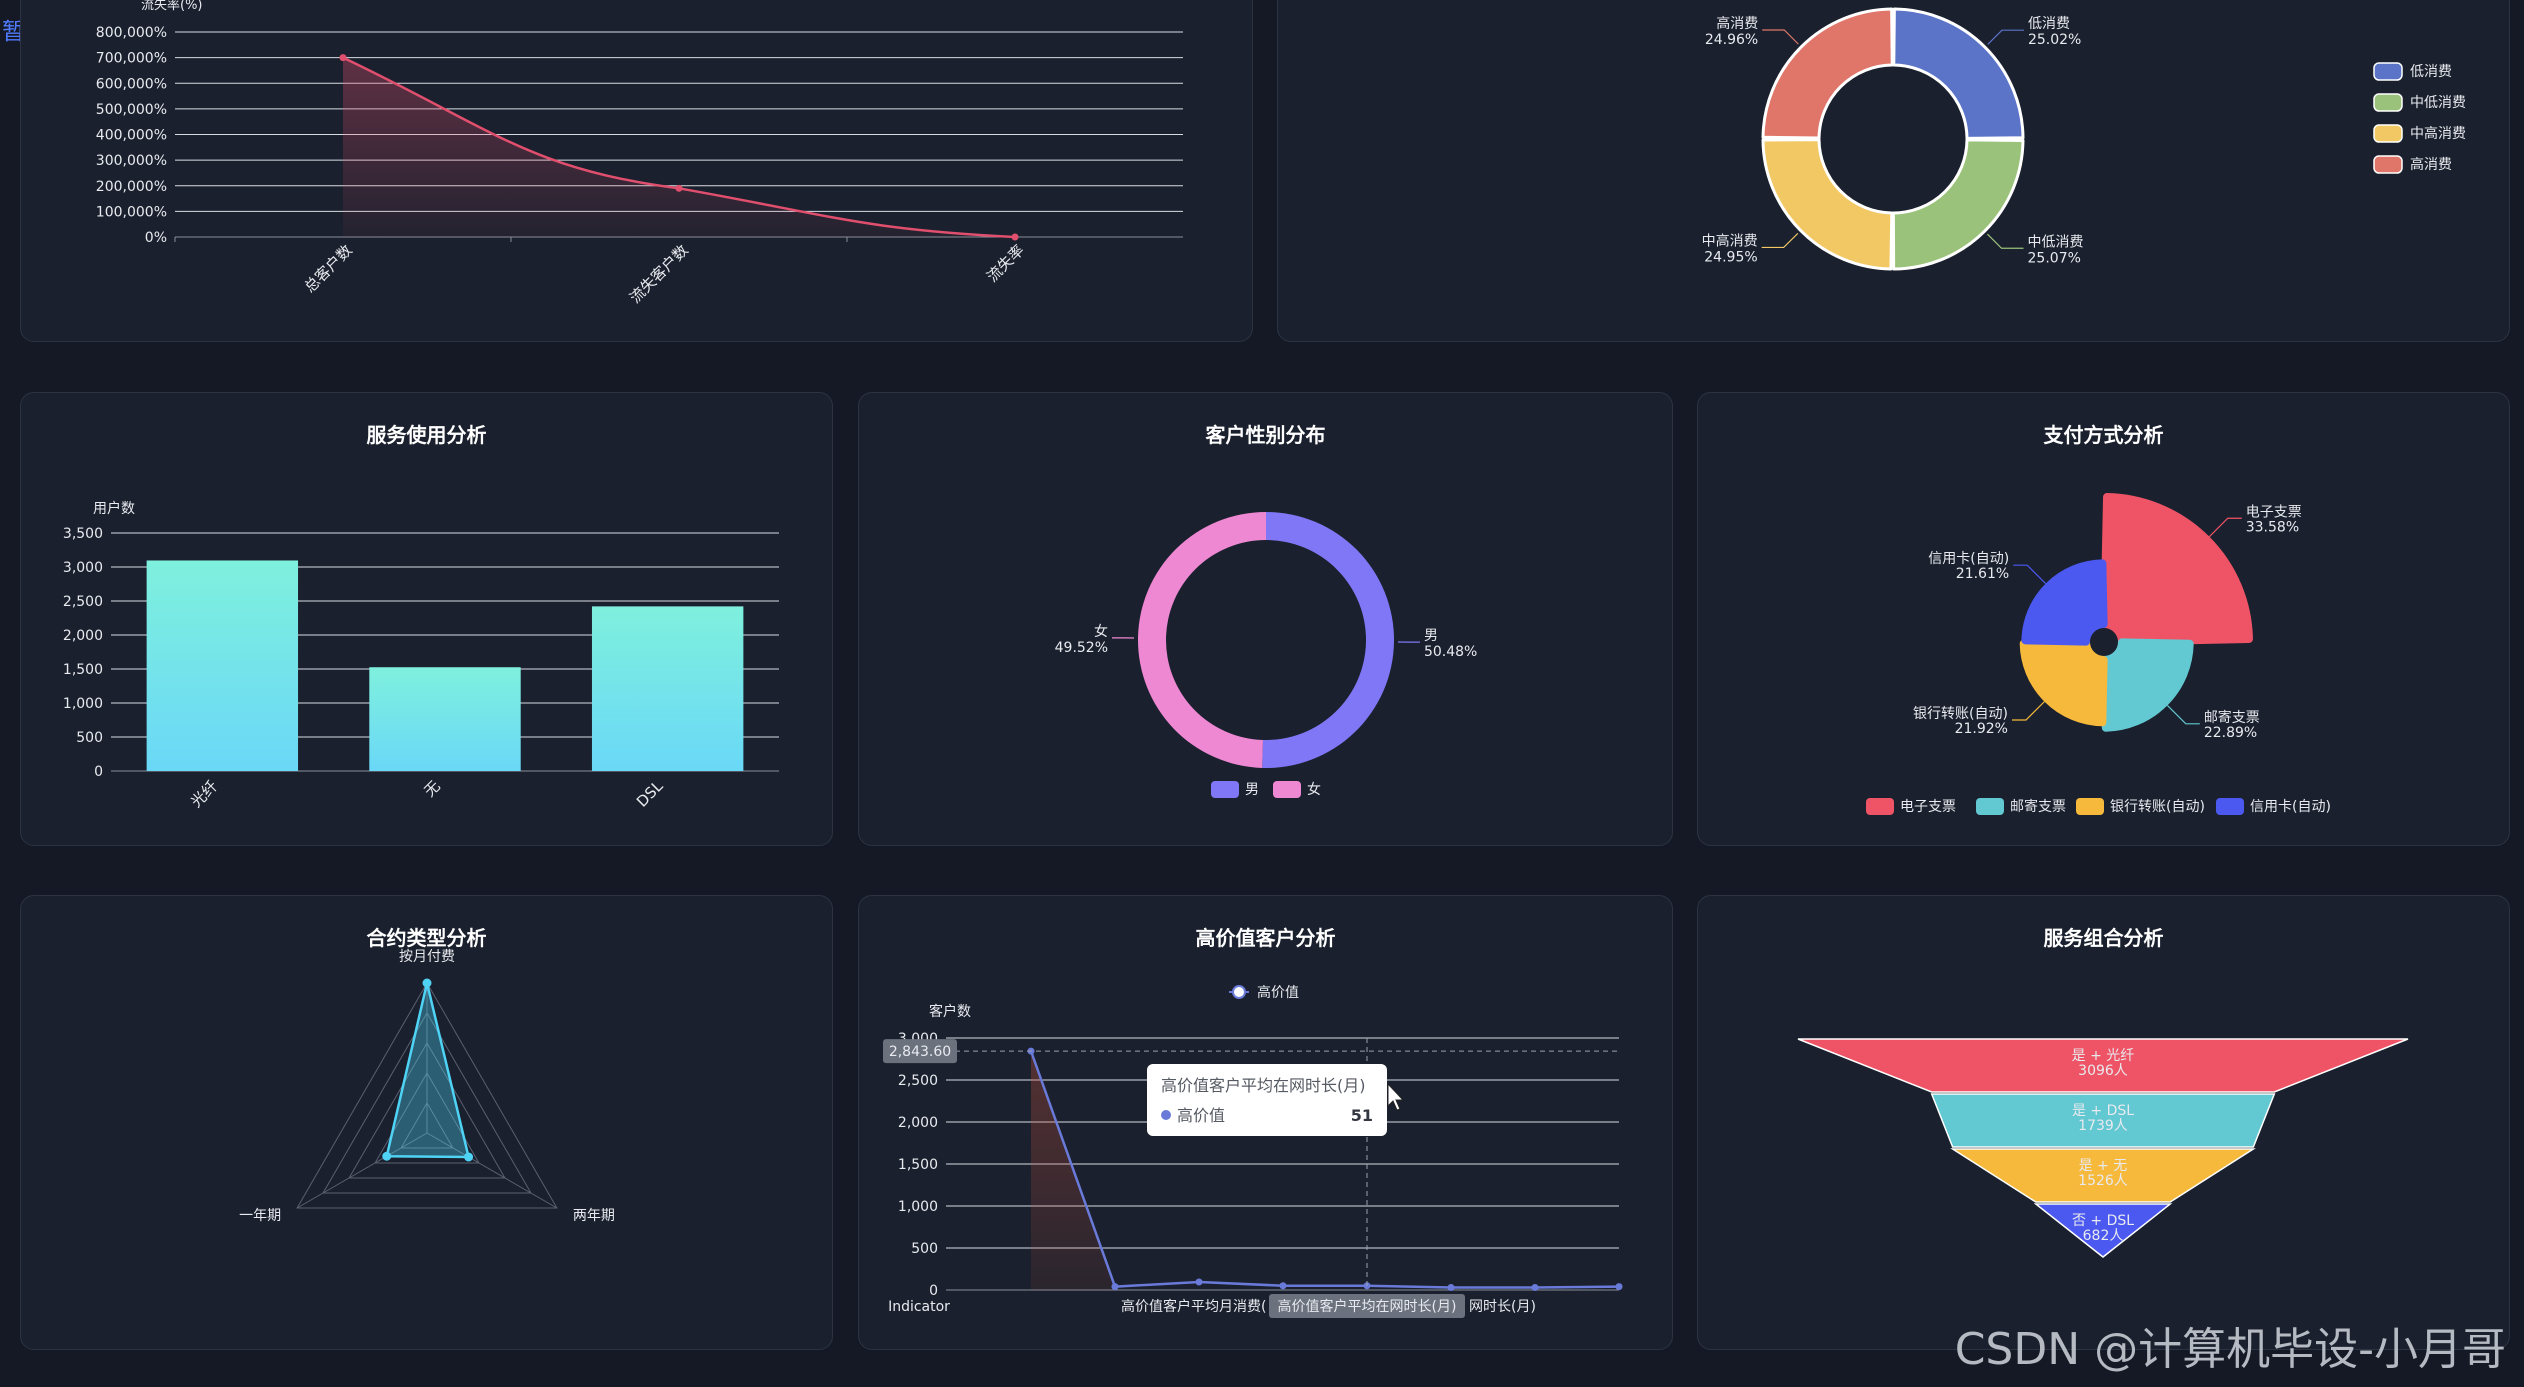  Describe the element at coordinates (1193, 1306) in the screenshot. I see `x-tick-label: 高价值客户平均月消费(` at that location.